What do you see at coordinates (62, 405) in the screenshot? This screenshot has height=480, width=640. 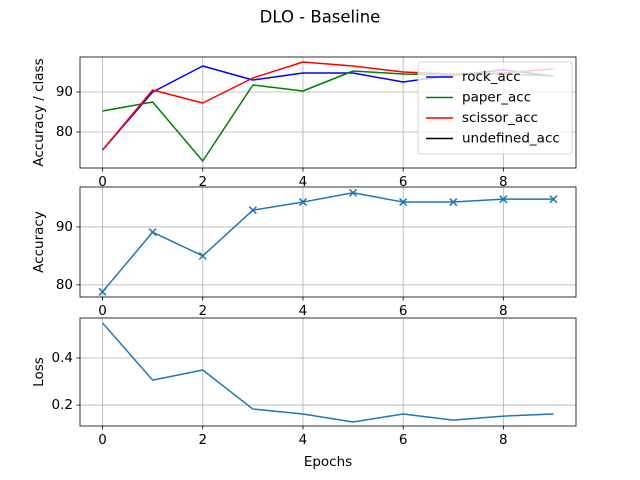 I see `y-tick-label: 0.2` at bounding box center [62, 405].